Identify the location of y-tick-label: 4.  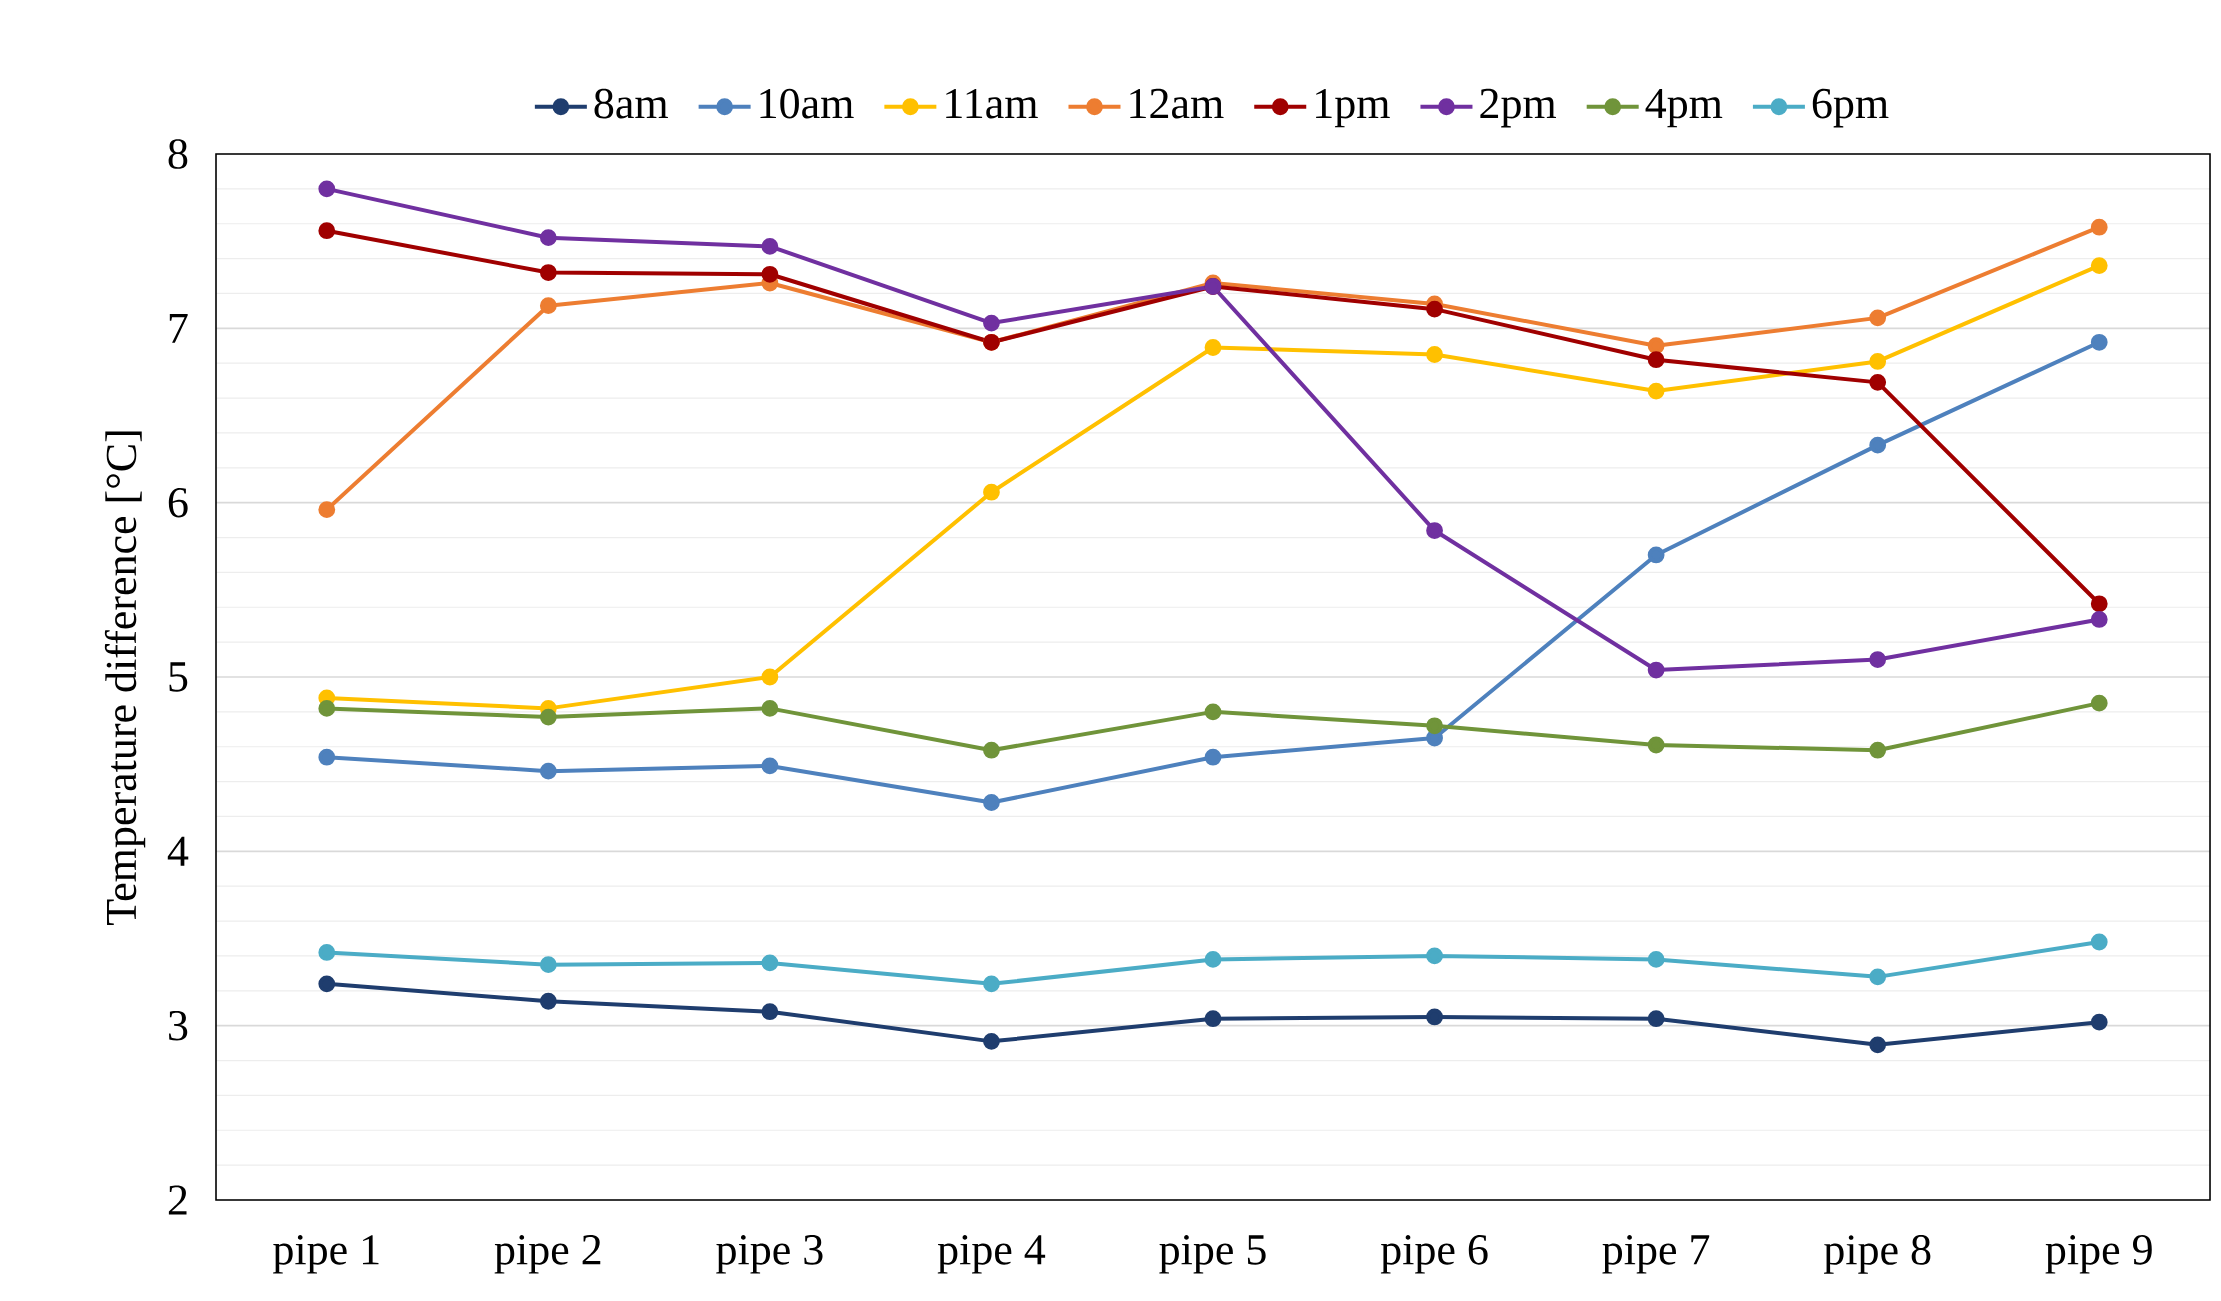
(178, 851).